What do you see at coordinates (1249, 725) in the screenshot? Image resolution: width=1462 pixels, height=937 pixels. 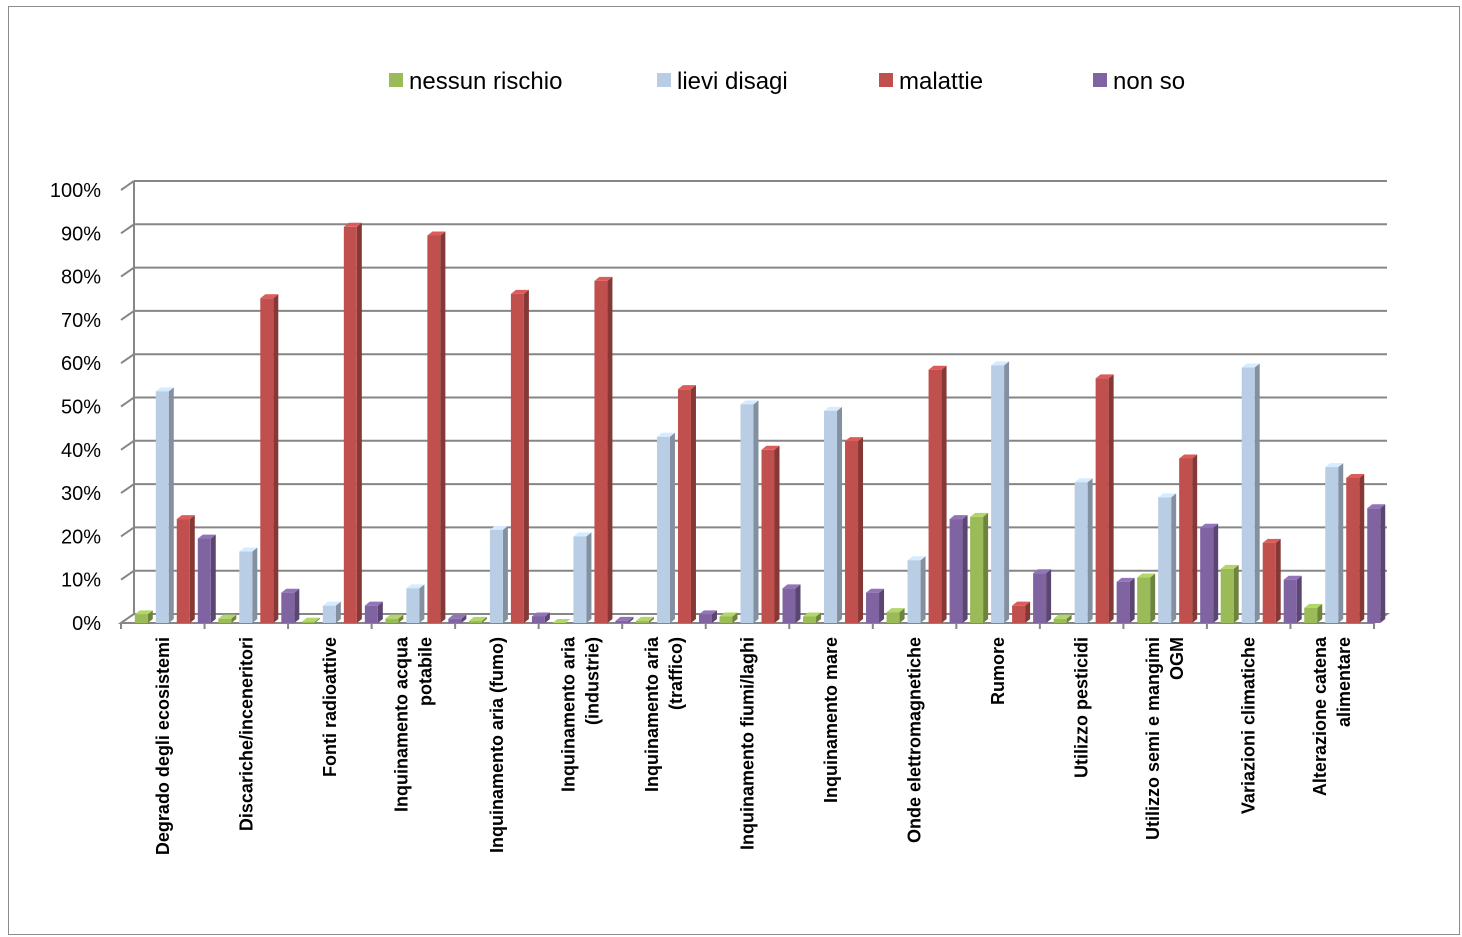 I see `x-category-label: Variazioni climatiche` at bounding box center [1249, 725].